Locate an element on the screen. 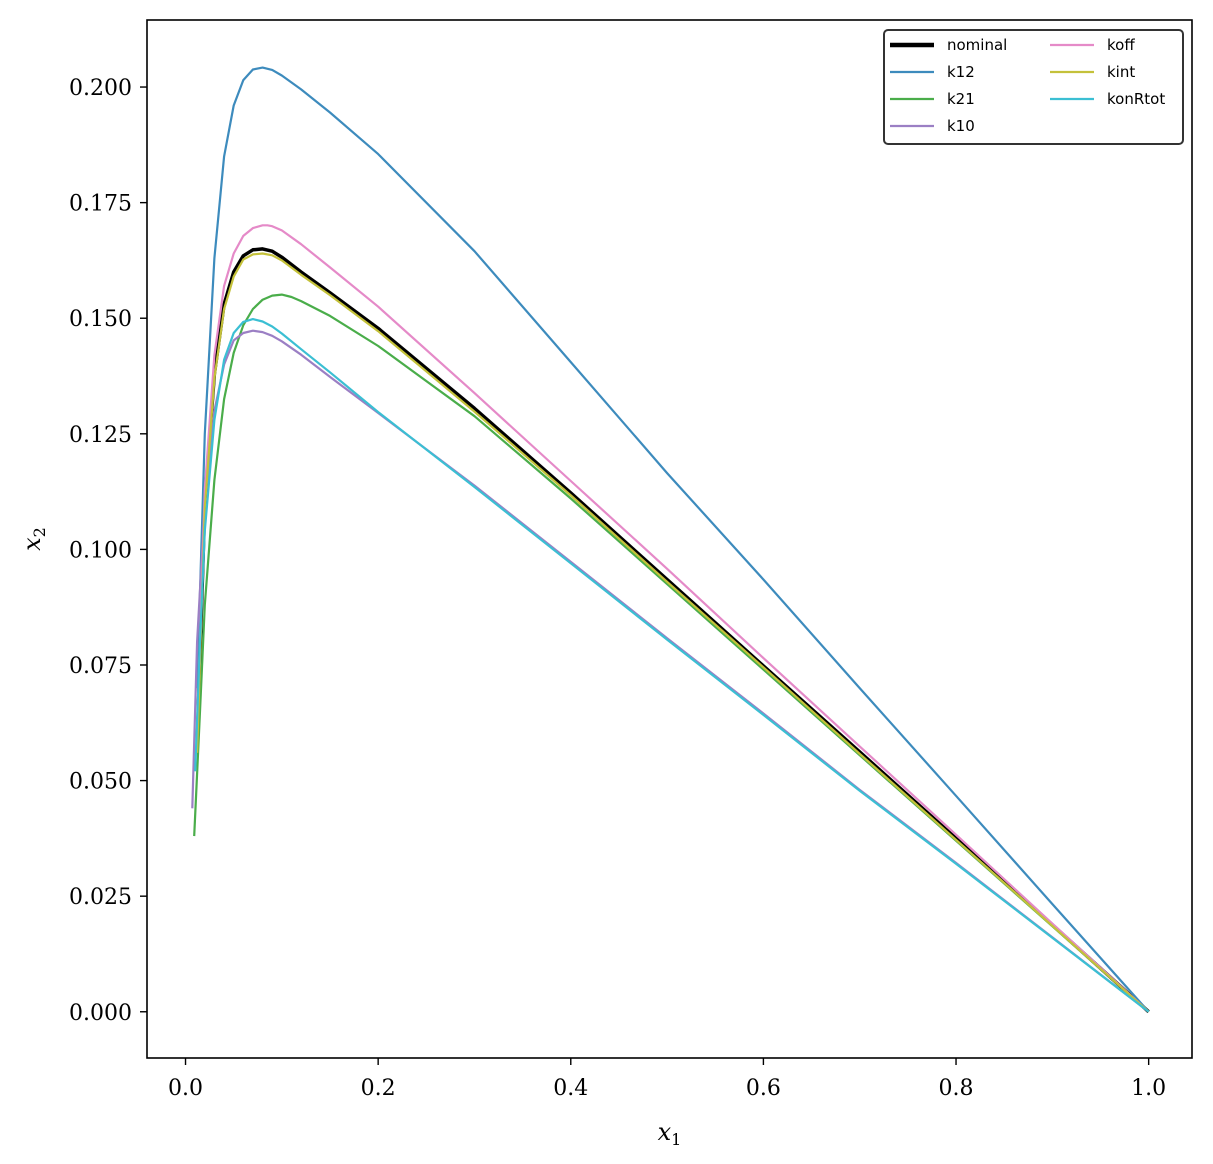 This screenshot has width=1213, height=1164. x-tick-label: 0.0 is located at coordinates (185, 1088).